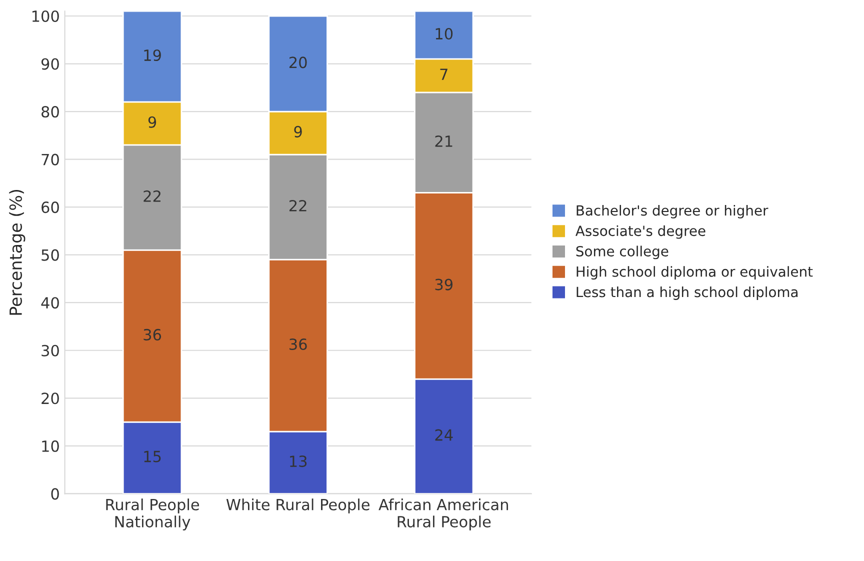 This screenshot has height=561, width=864. I want to click on legend-label: Some college, so click(622, 253).